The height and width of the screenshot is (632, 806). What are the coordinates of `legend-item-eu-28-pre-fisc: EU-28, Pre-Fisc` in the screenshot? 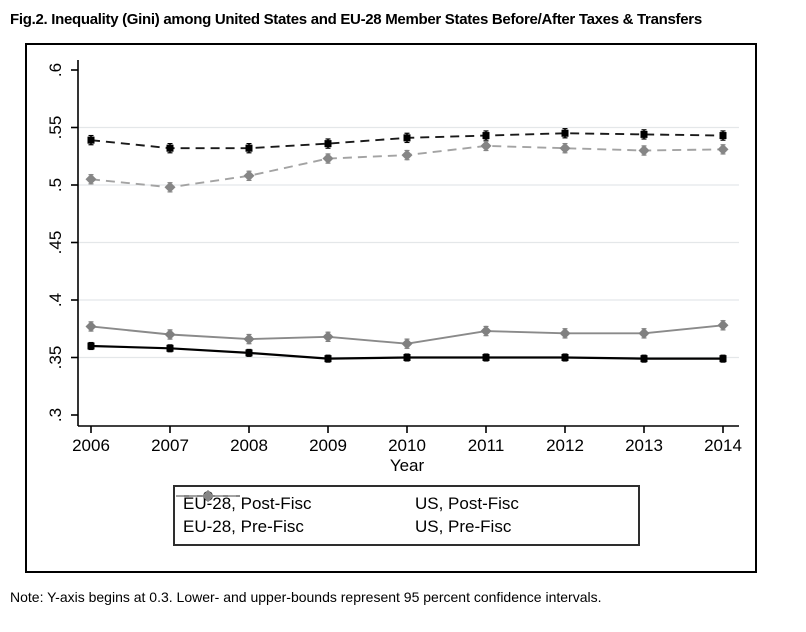 It's located at (295, 514).